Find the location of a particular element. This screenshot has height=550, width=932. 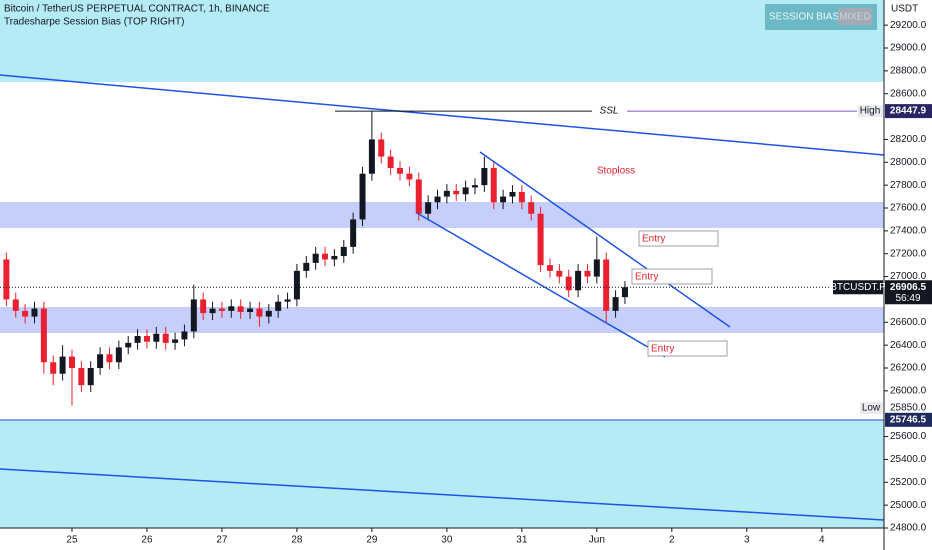

y-tick-label: 27600.0 is located at coordinates (908, 208).